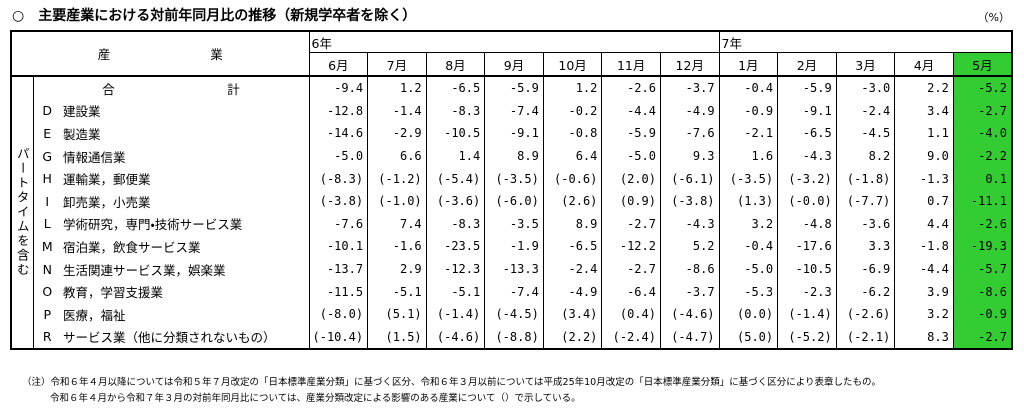  What do you see at coordinates (689, 178) in the screenshot?
I see `value-cell: (-6.1)` at bounding box center [689, 178].